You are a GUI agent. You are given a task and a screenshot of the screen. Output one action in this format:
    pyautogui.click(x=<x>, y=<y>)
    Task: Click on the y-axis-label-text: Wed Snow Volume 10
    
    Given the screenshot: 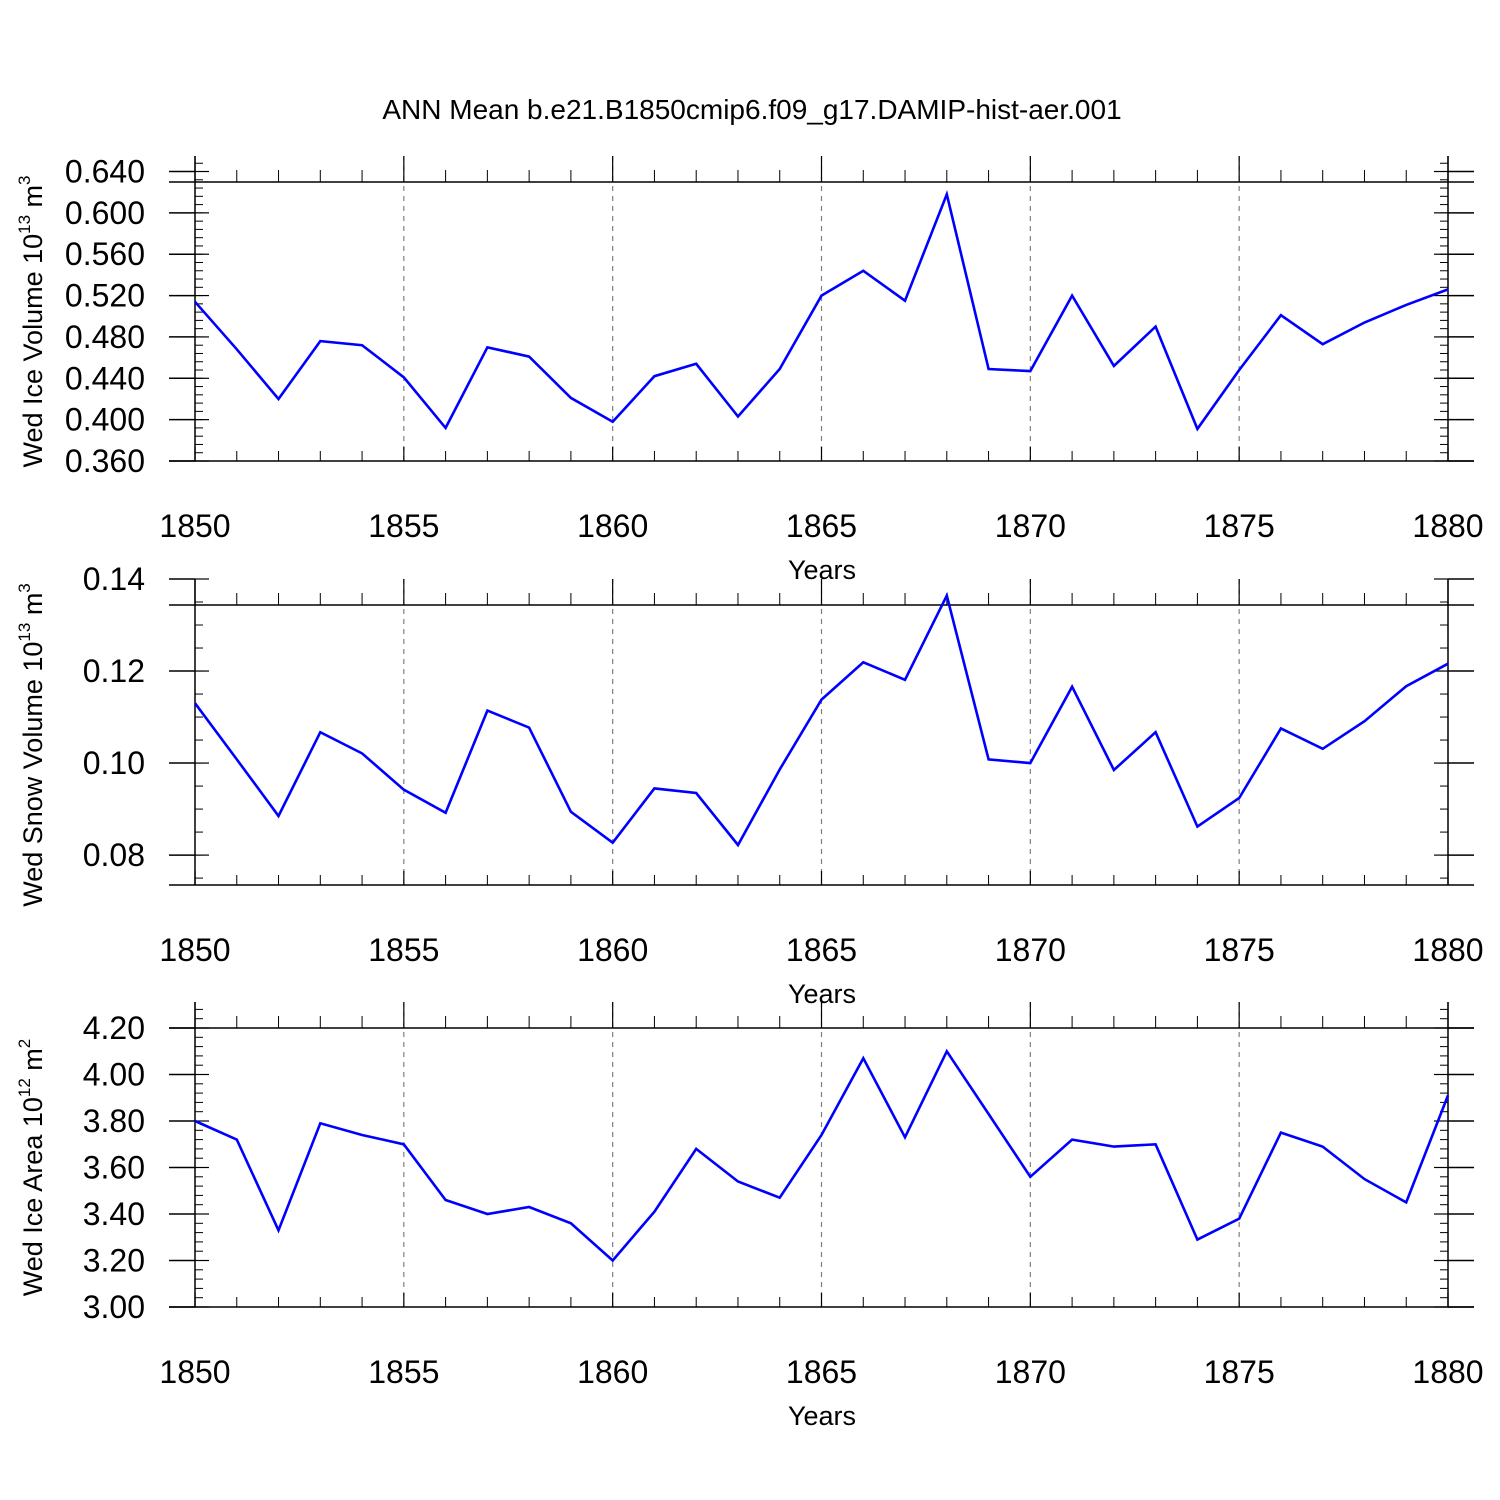 What is the action you would take?
    pyautogui.click(x=33, y=774)
    